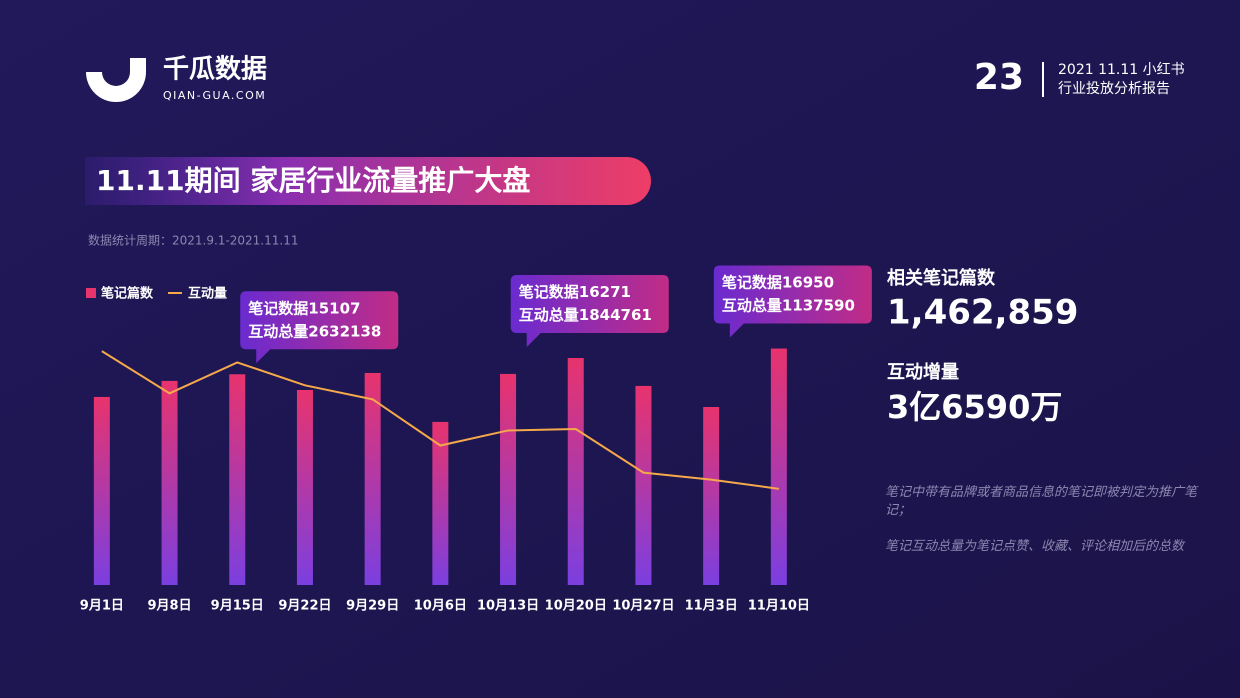 Image resolution: width=1240 pixels, height=698 pixels. What do you see at coordinates (923, 372) in the screenshot?
I see `stat-label: 互动增量` at bounding box center [923, 372].